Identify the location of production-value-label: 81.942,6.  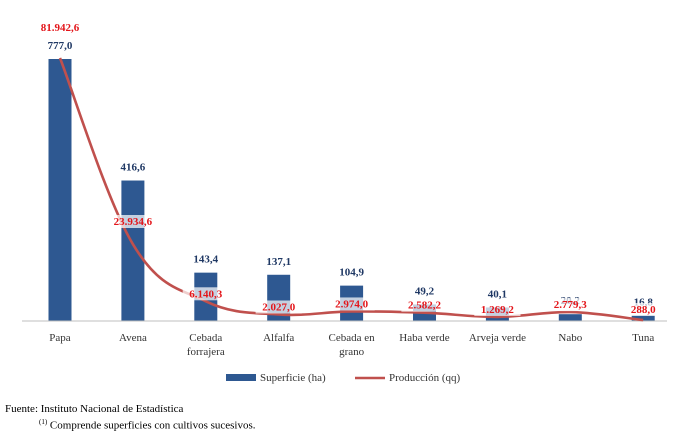
(60, 28).